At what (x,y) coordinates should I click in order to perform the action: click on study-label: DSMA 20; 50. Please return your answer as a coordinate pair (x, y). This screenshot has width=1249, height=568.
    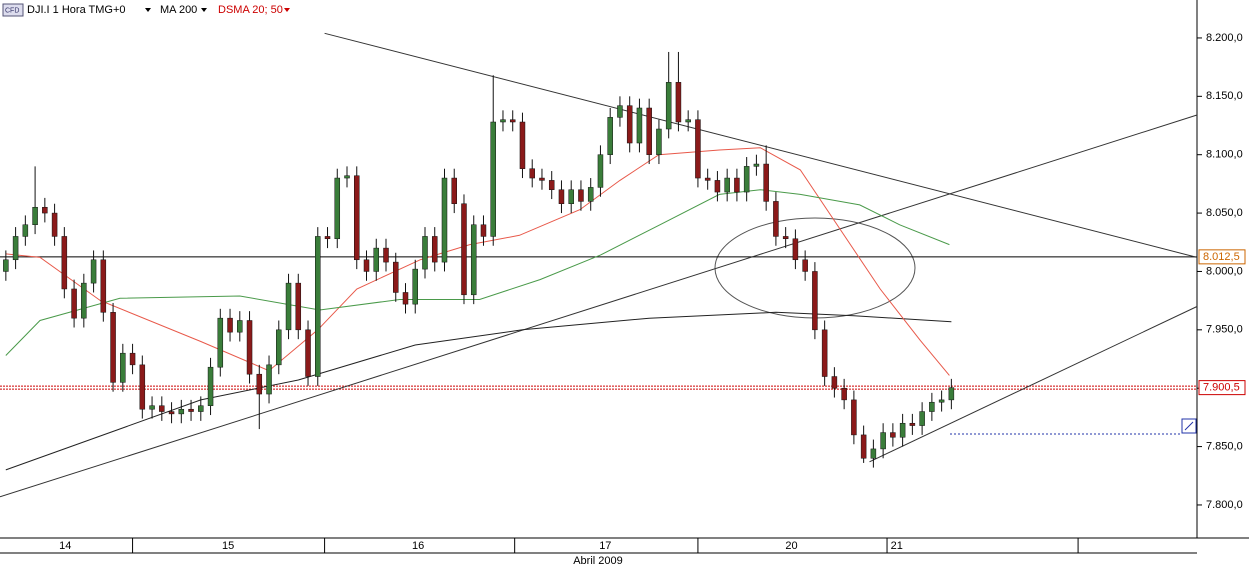
    Looking at the image, I should click on (250, 10).